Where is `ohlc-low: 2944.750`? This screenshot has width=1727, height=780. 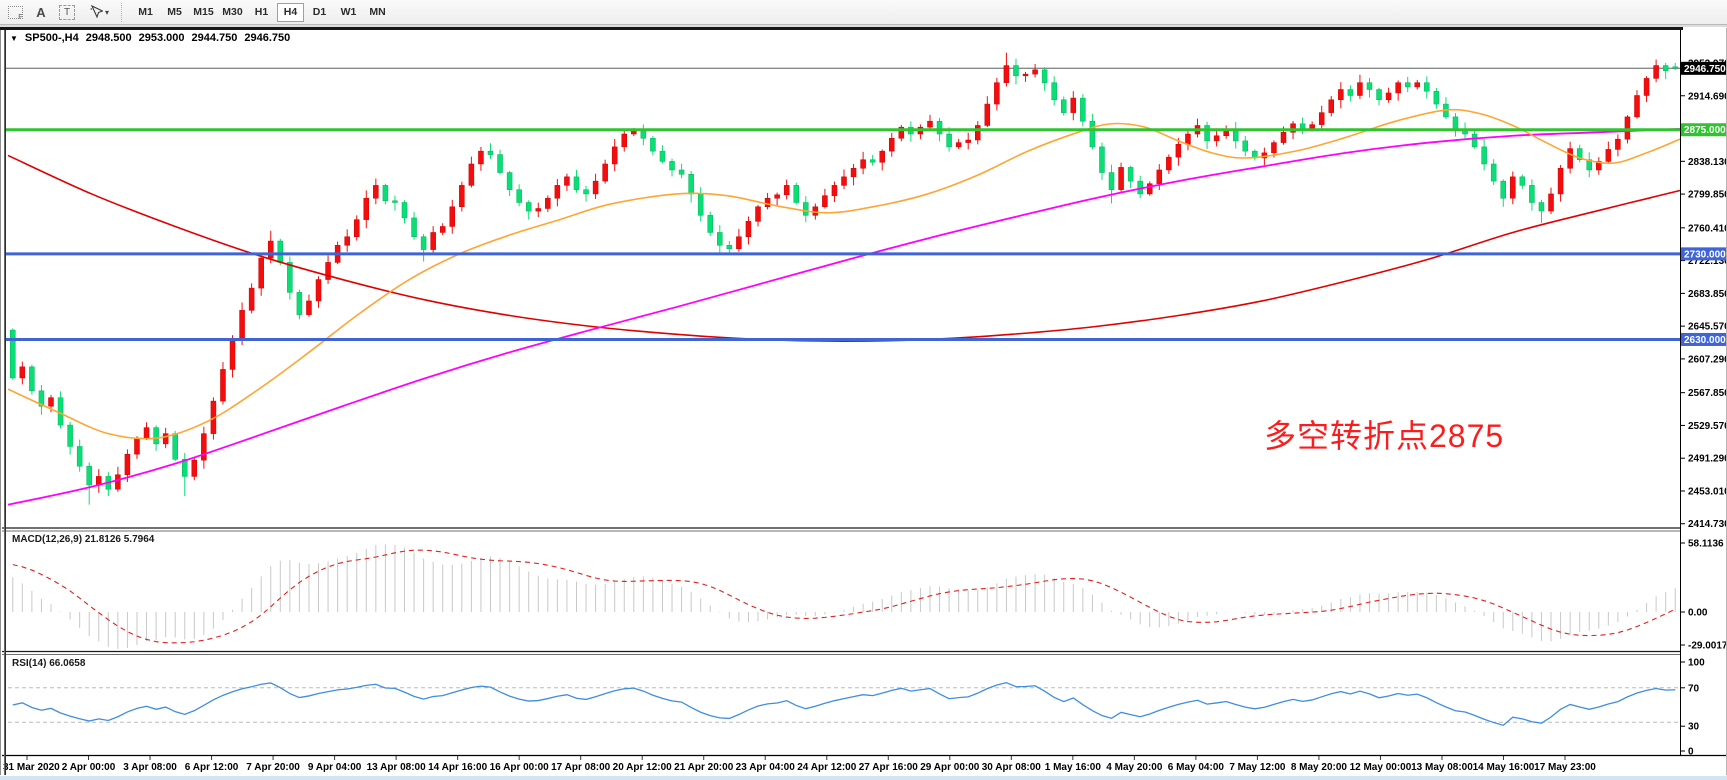
ohlc-low: 2944.750 is located at coordinates (214, 38).